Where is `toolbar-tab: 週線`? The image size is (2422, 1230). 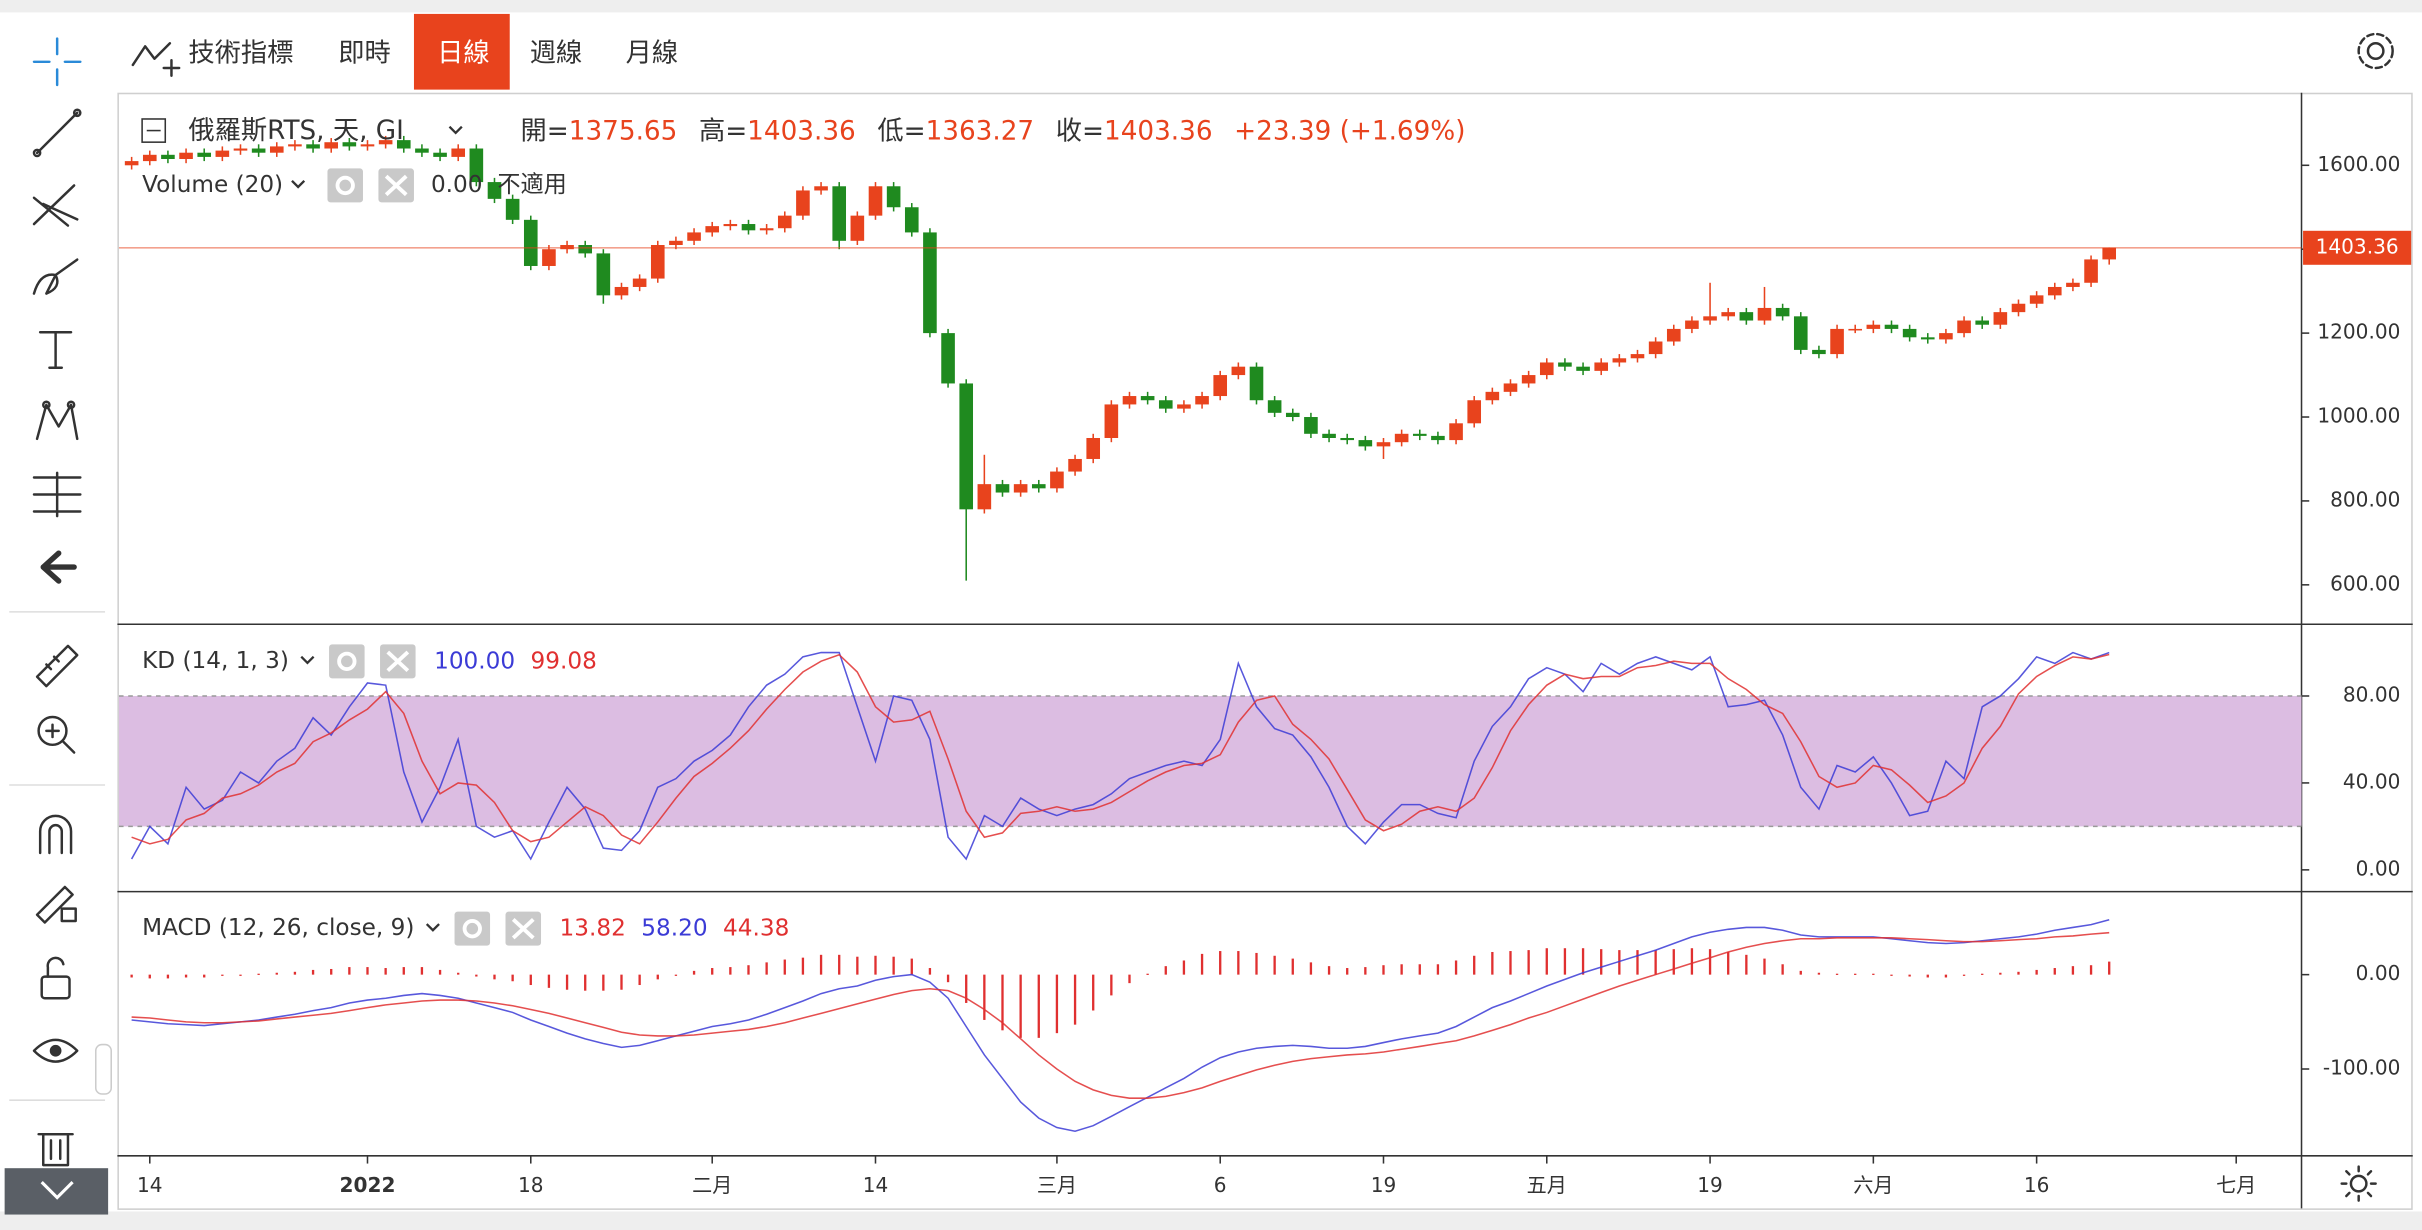 toolbar-tab: 週線 is located at coordinates (556, 54).